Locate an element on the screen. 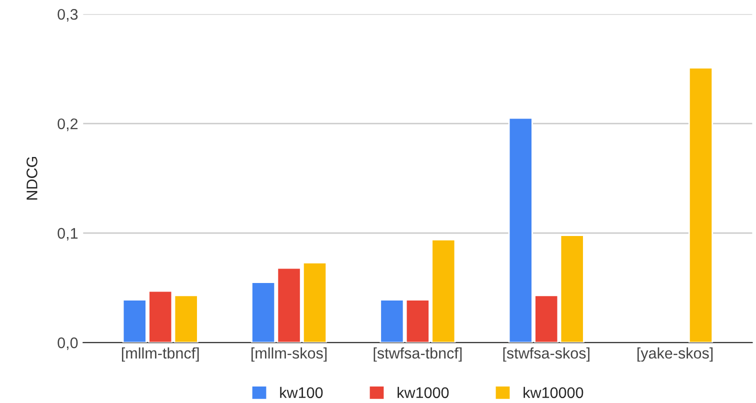 This screenshot has width=756, height=403. x-tick-label: [yake-skos] is located at coordinates (675, 354).